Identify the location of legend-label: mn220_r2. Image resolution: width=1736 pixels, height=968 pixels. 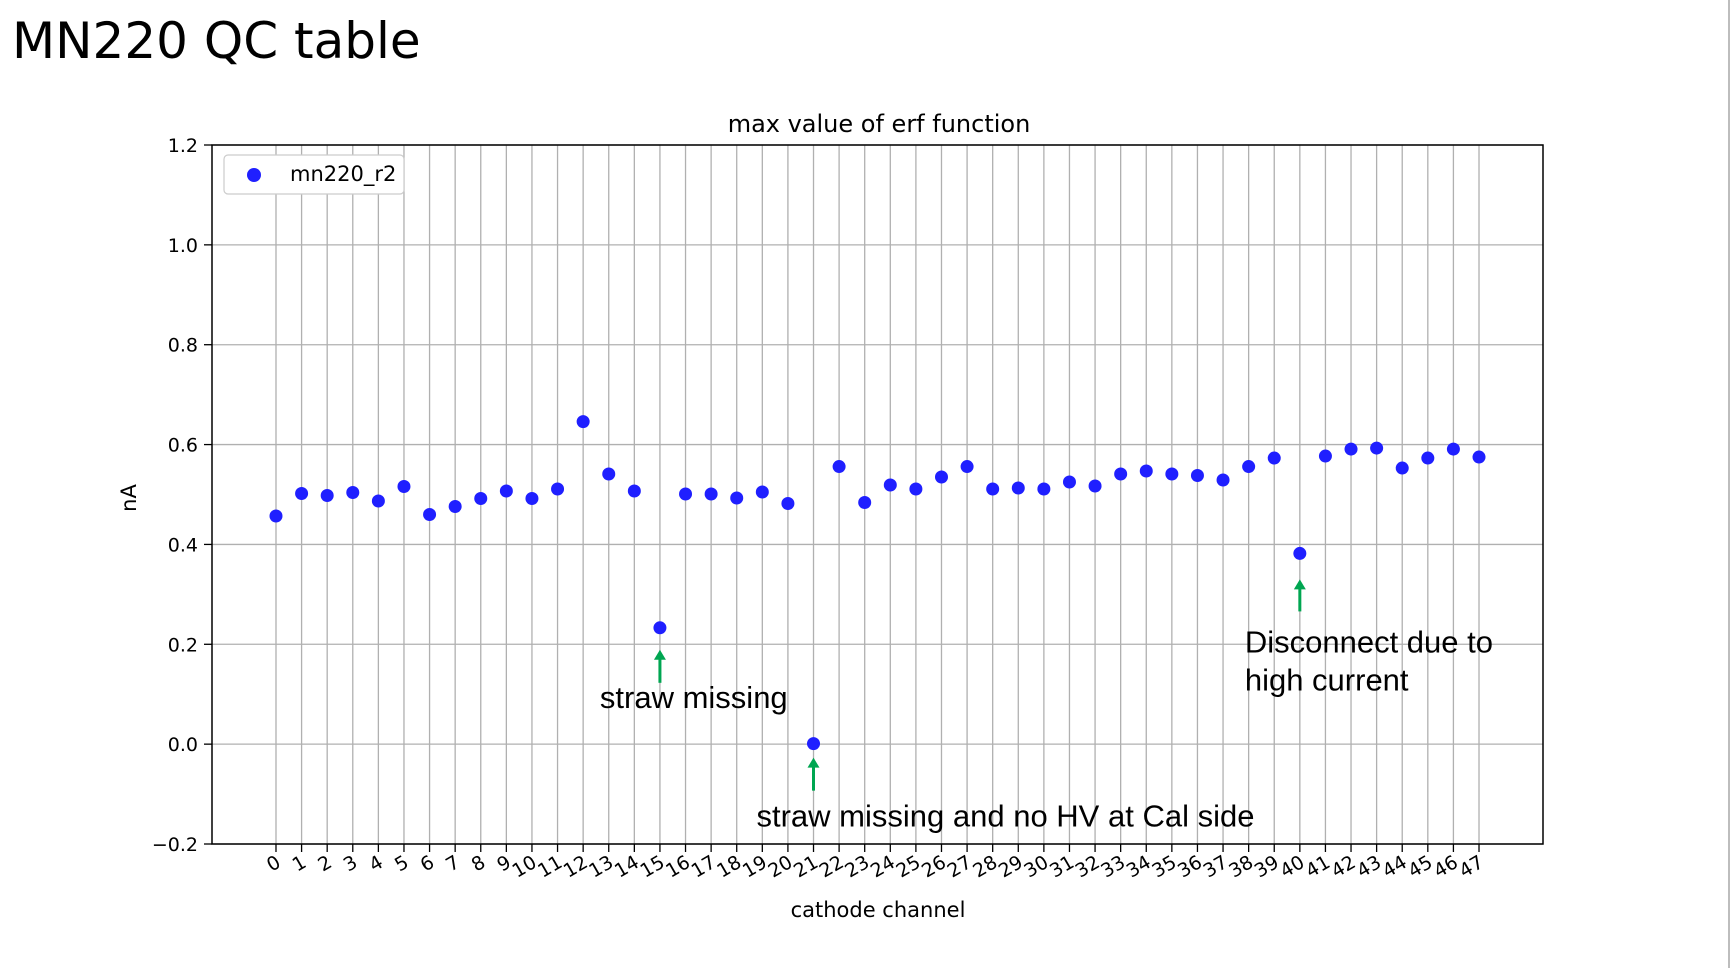
(343, 174).